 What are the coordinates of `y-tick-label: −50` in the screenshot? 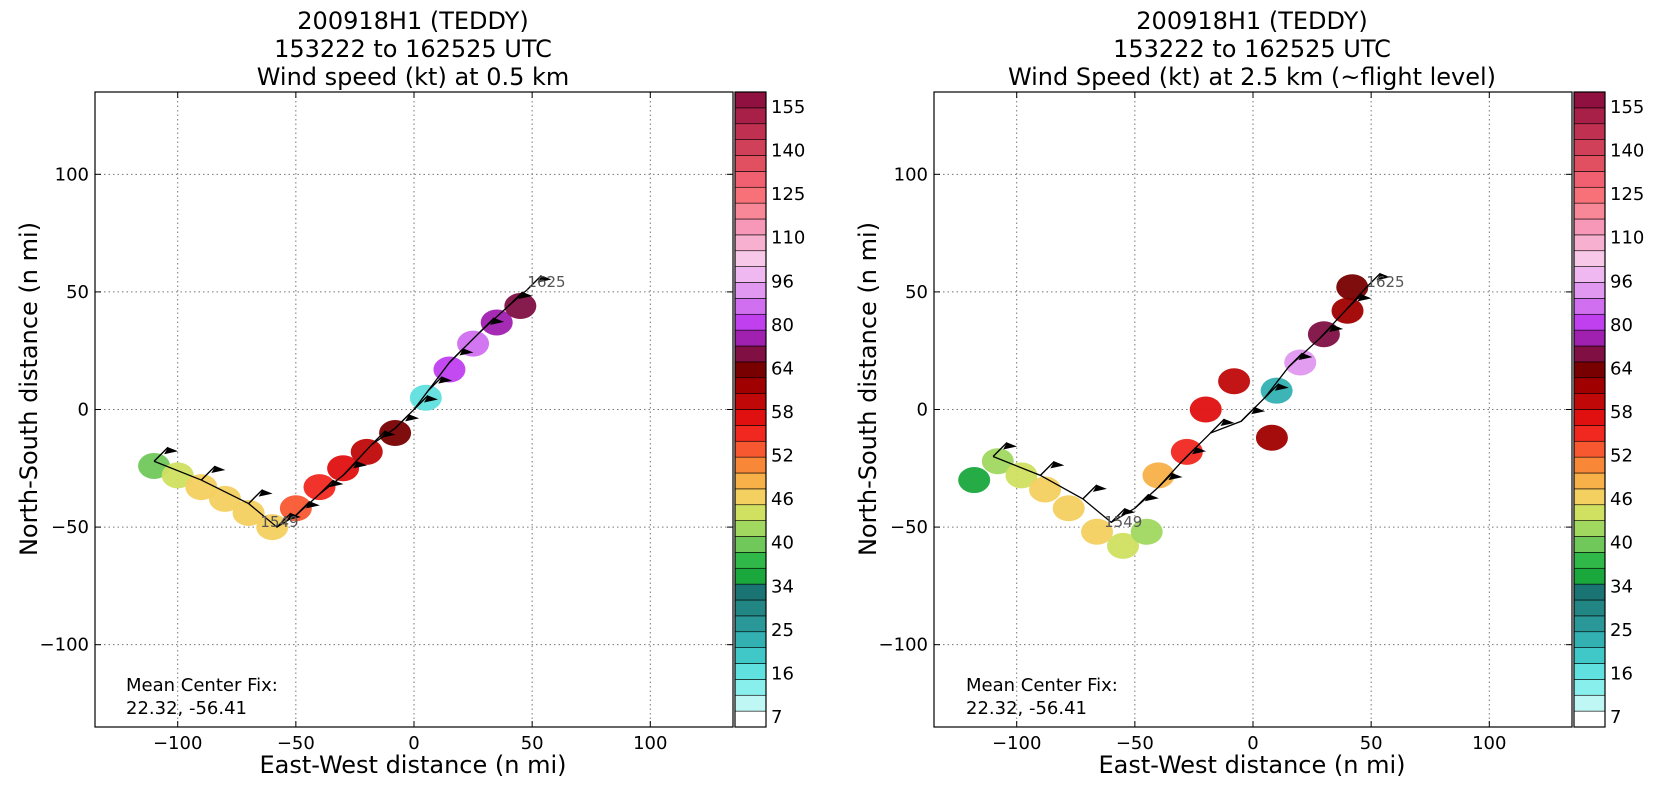 It's located at (909, 527).